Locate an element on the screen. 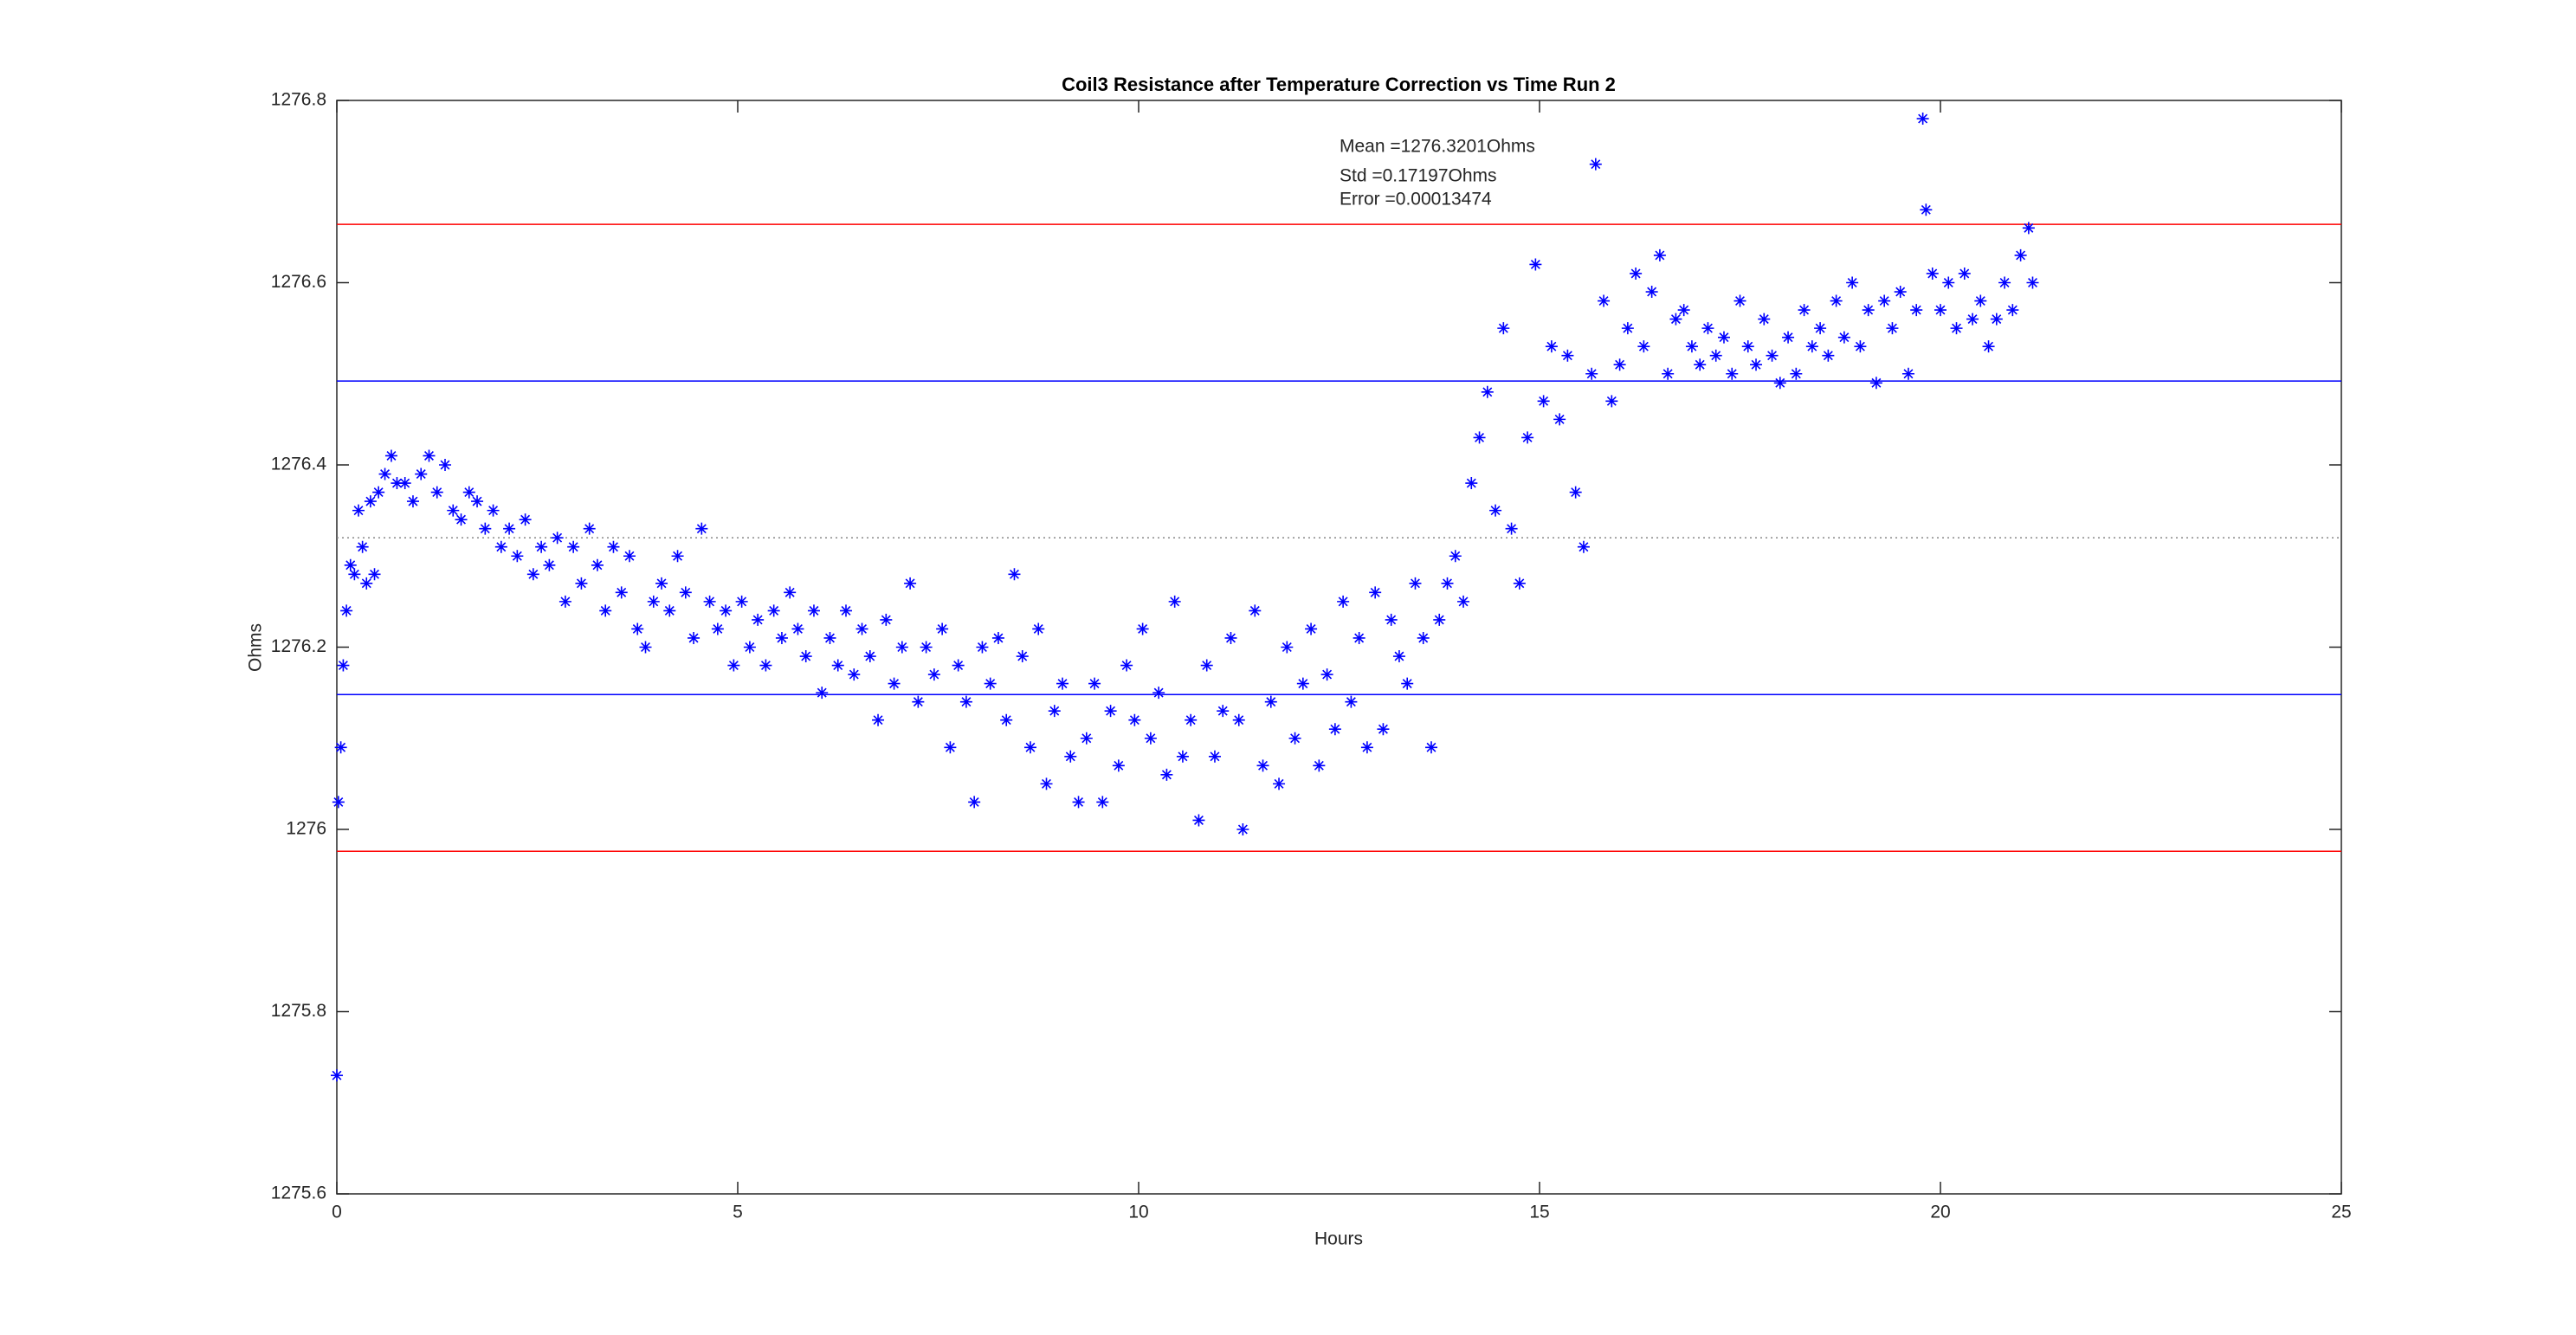  y-tick-label: 1276.8 is located at coordinates (298, 100).